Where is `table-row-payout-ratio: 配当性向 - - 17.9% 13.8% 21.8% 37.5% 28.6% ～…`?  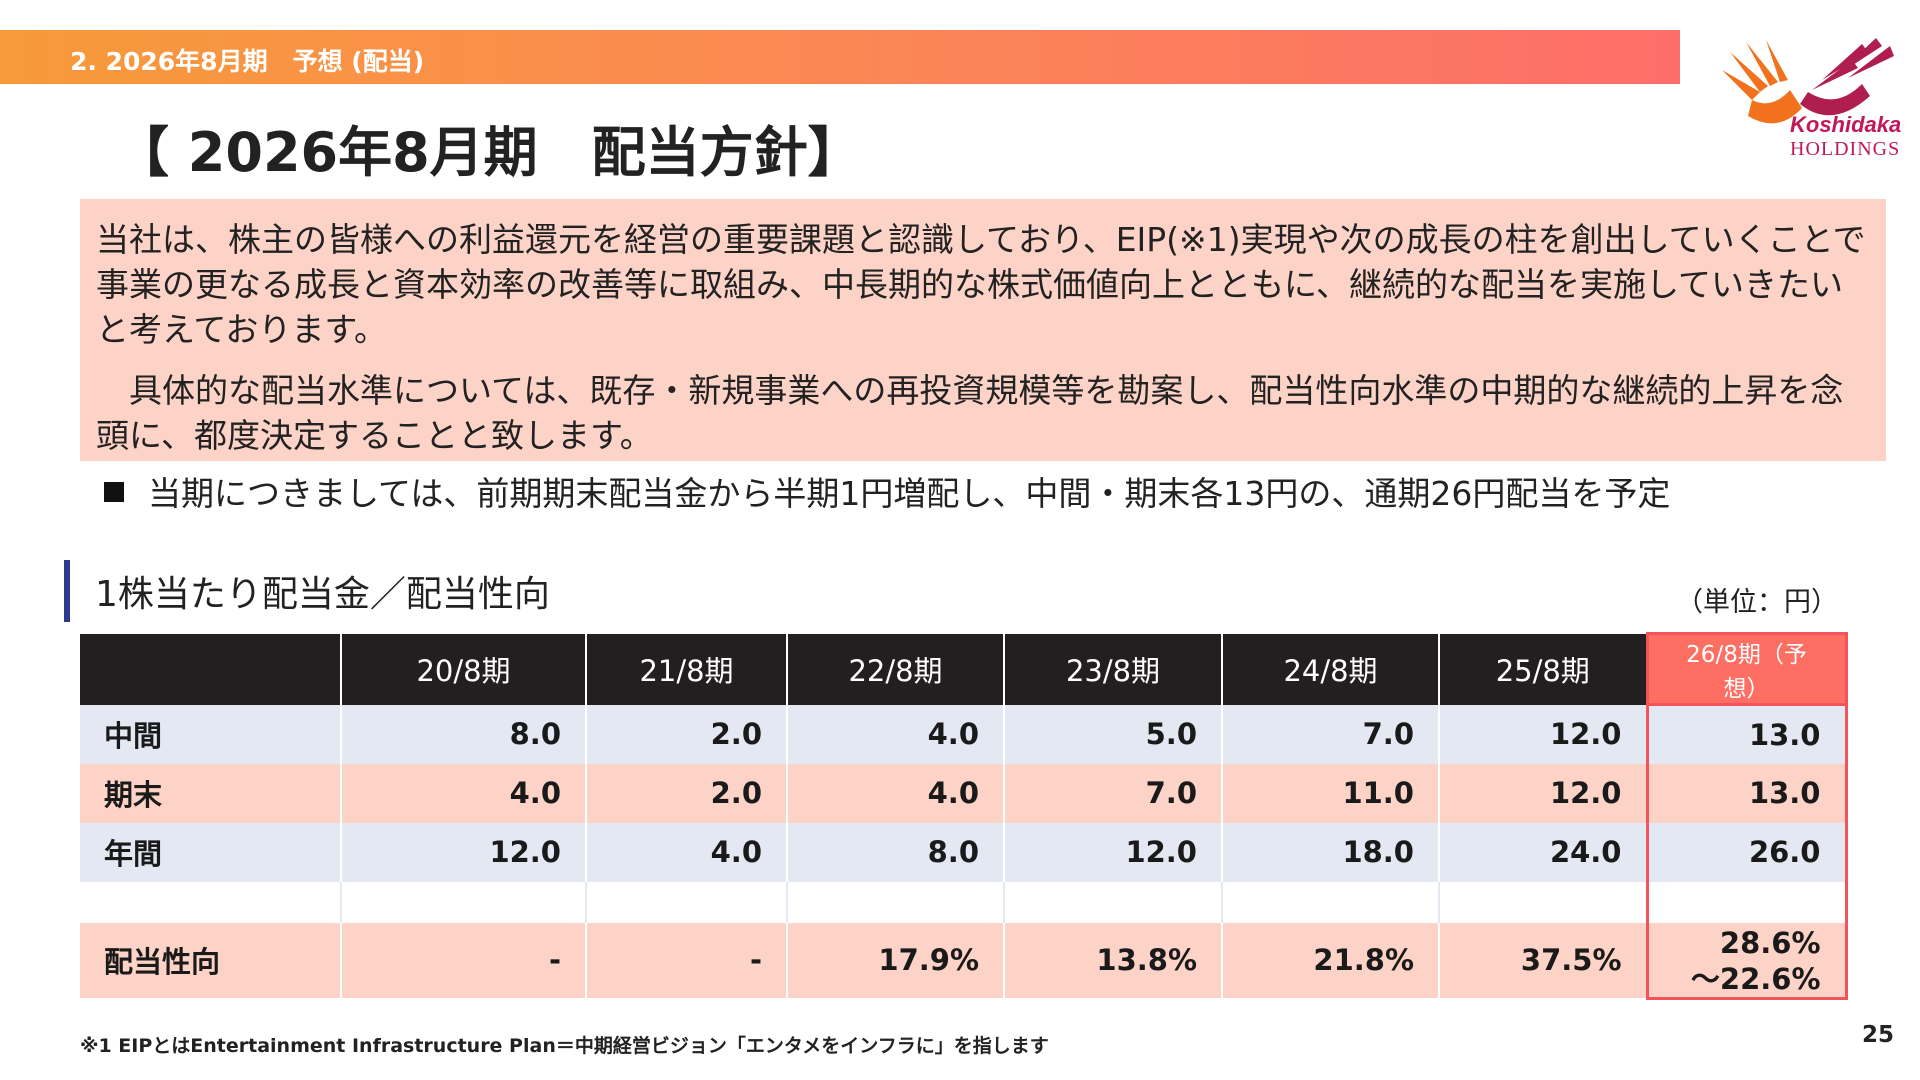
table-row-payout-ratio: 配当性向 - - 17.9% 13.8% 21.8% 37.5% 28.6% ～… is located at coordinates (964, 961).